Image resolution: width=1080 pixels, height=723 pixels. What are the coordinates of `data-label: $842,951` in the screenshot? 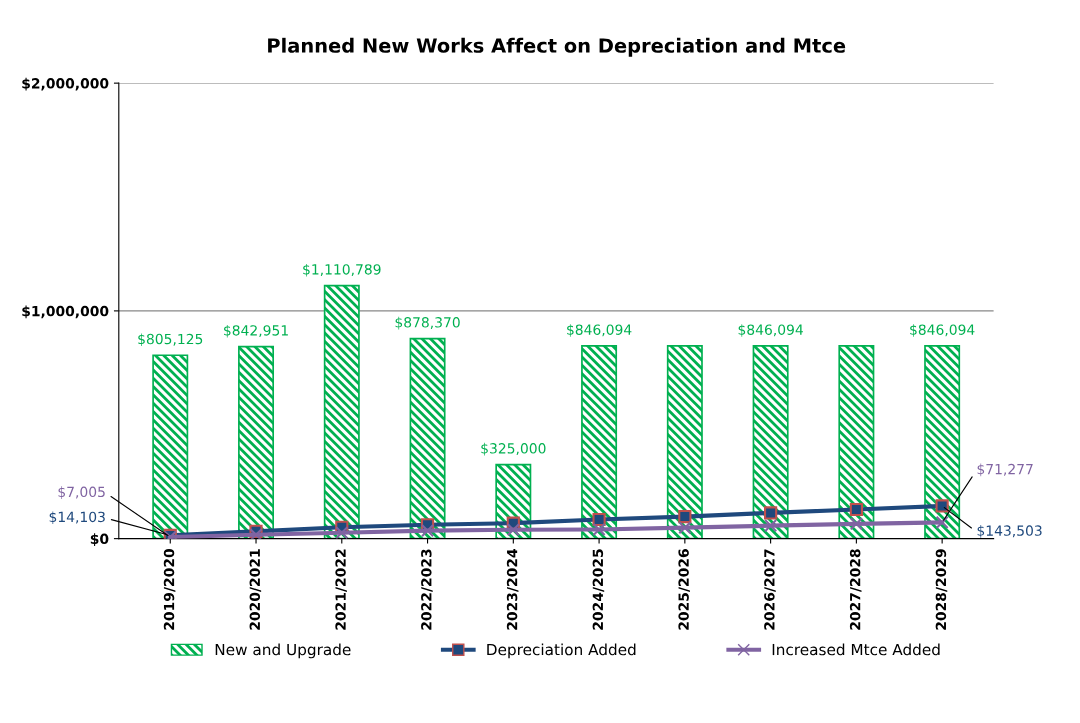 It's located at (256, 331).